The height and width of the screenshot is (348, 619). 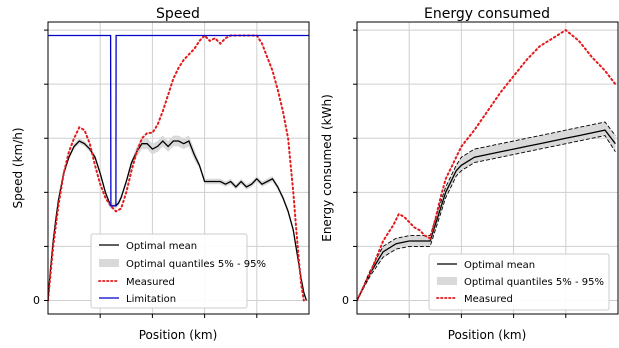 What do you see at coordinates (487, 335) in the screenshot?
I see `energy-x-axis-label: Position (km)` at bounding box center [487, 335].